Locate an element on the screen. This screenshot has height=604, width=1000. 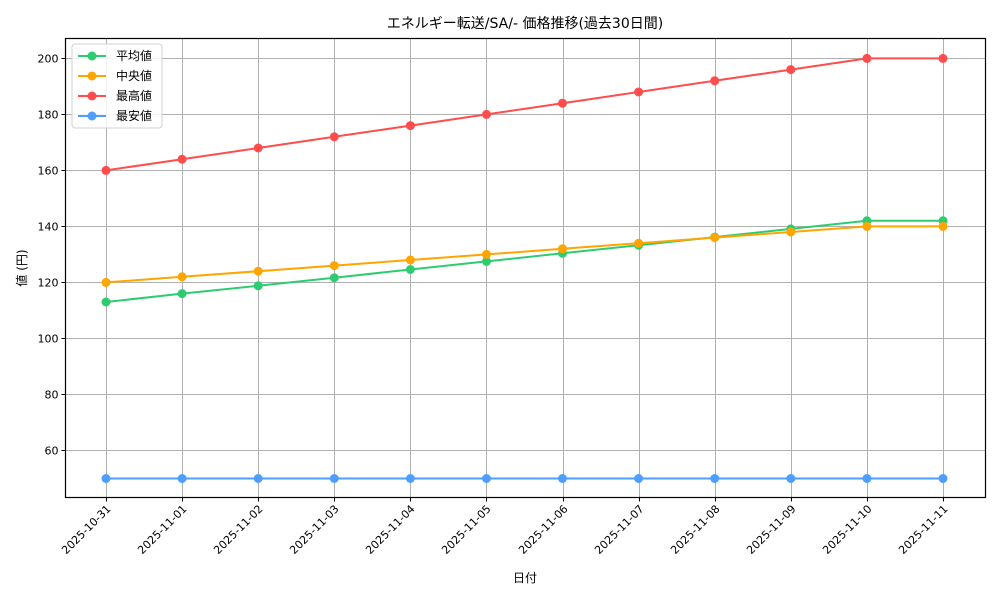
x-axis-label: 日付 is located at coordinates (525, 578).